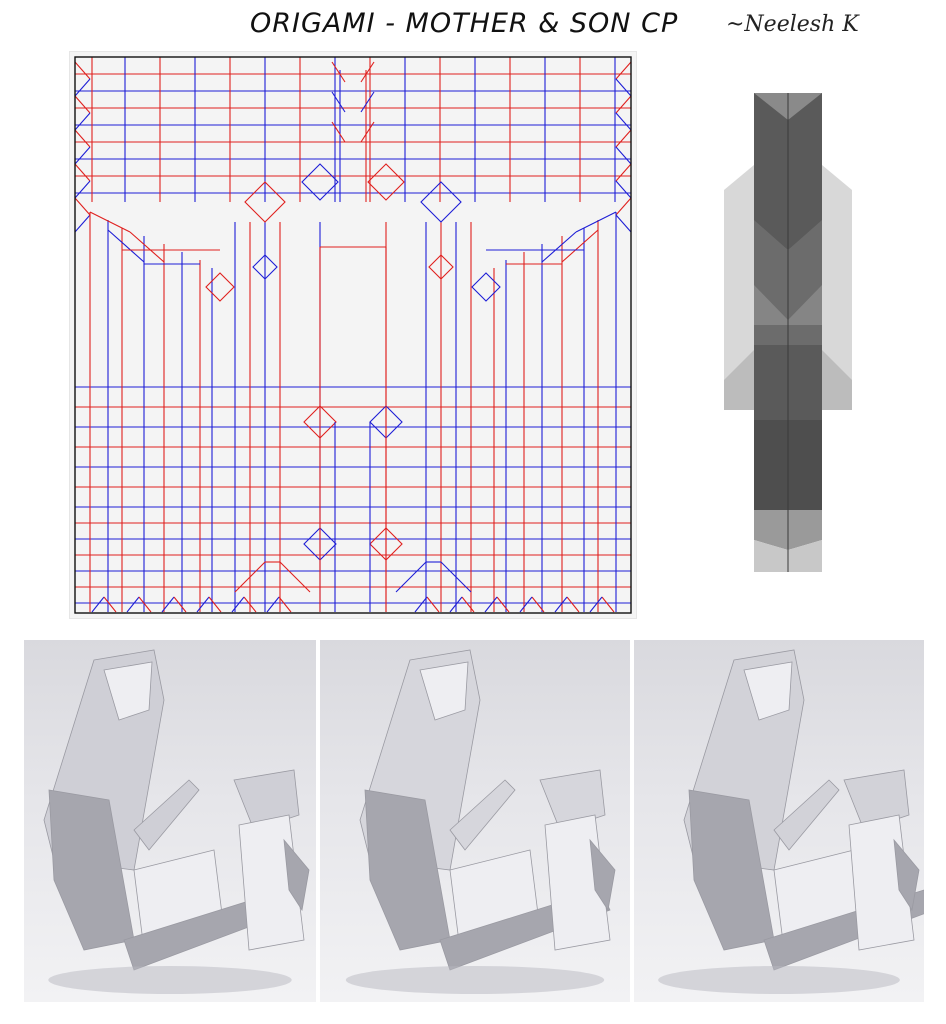 This screenshot has width=946, height=1024. I want to click on model-photo-front, so click(475, 821).